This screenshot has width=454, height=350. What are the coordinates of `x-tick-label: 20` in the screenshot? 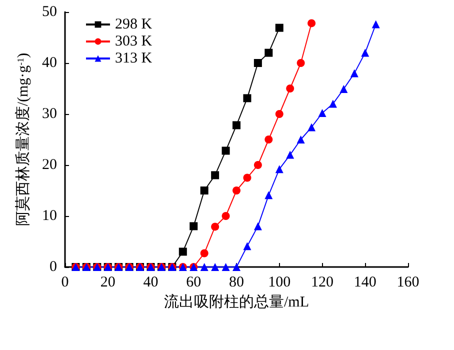 It's located at (108, 282).